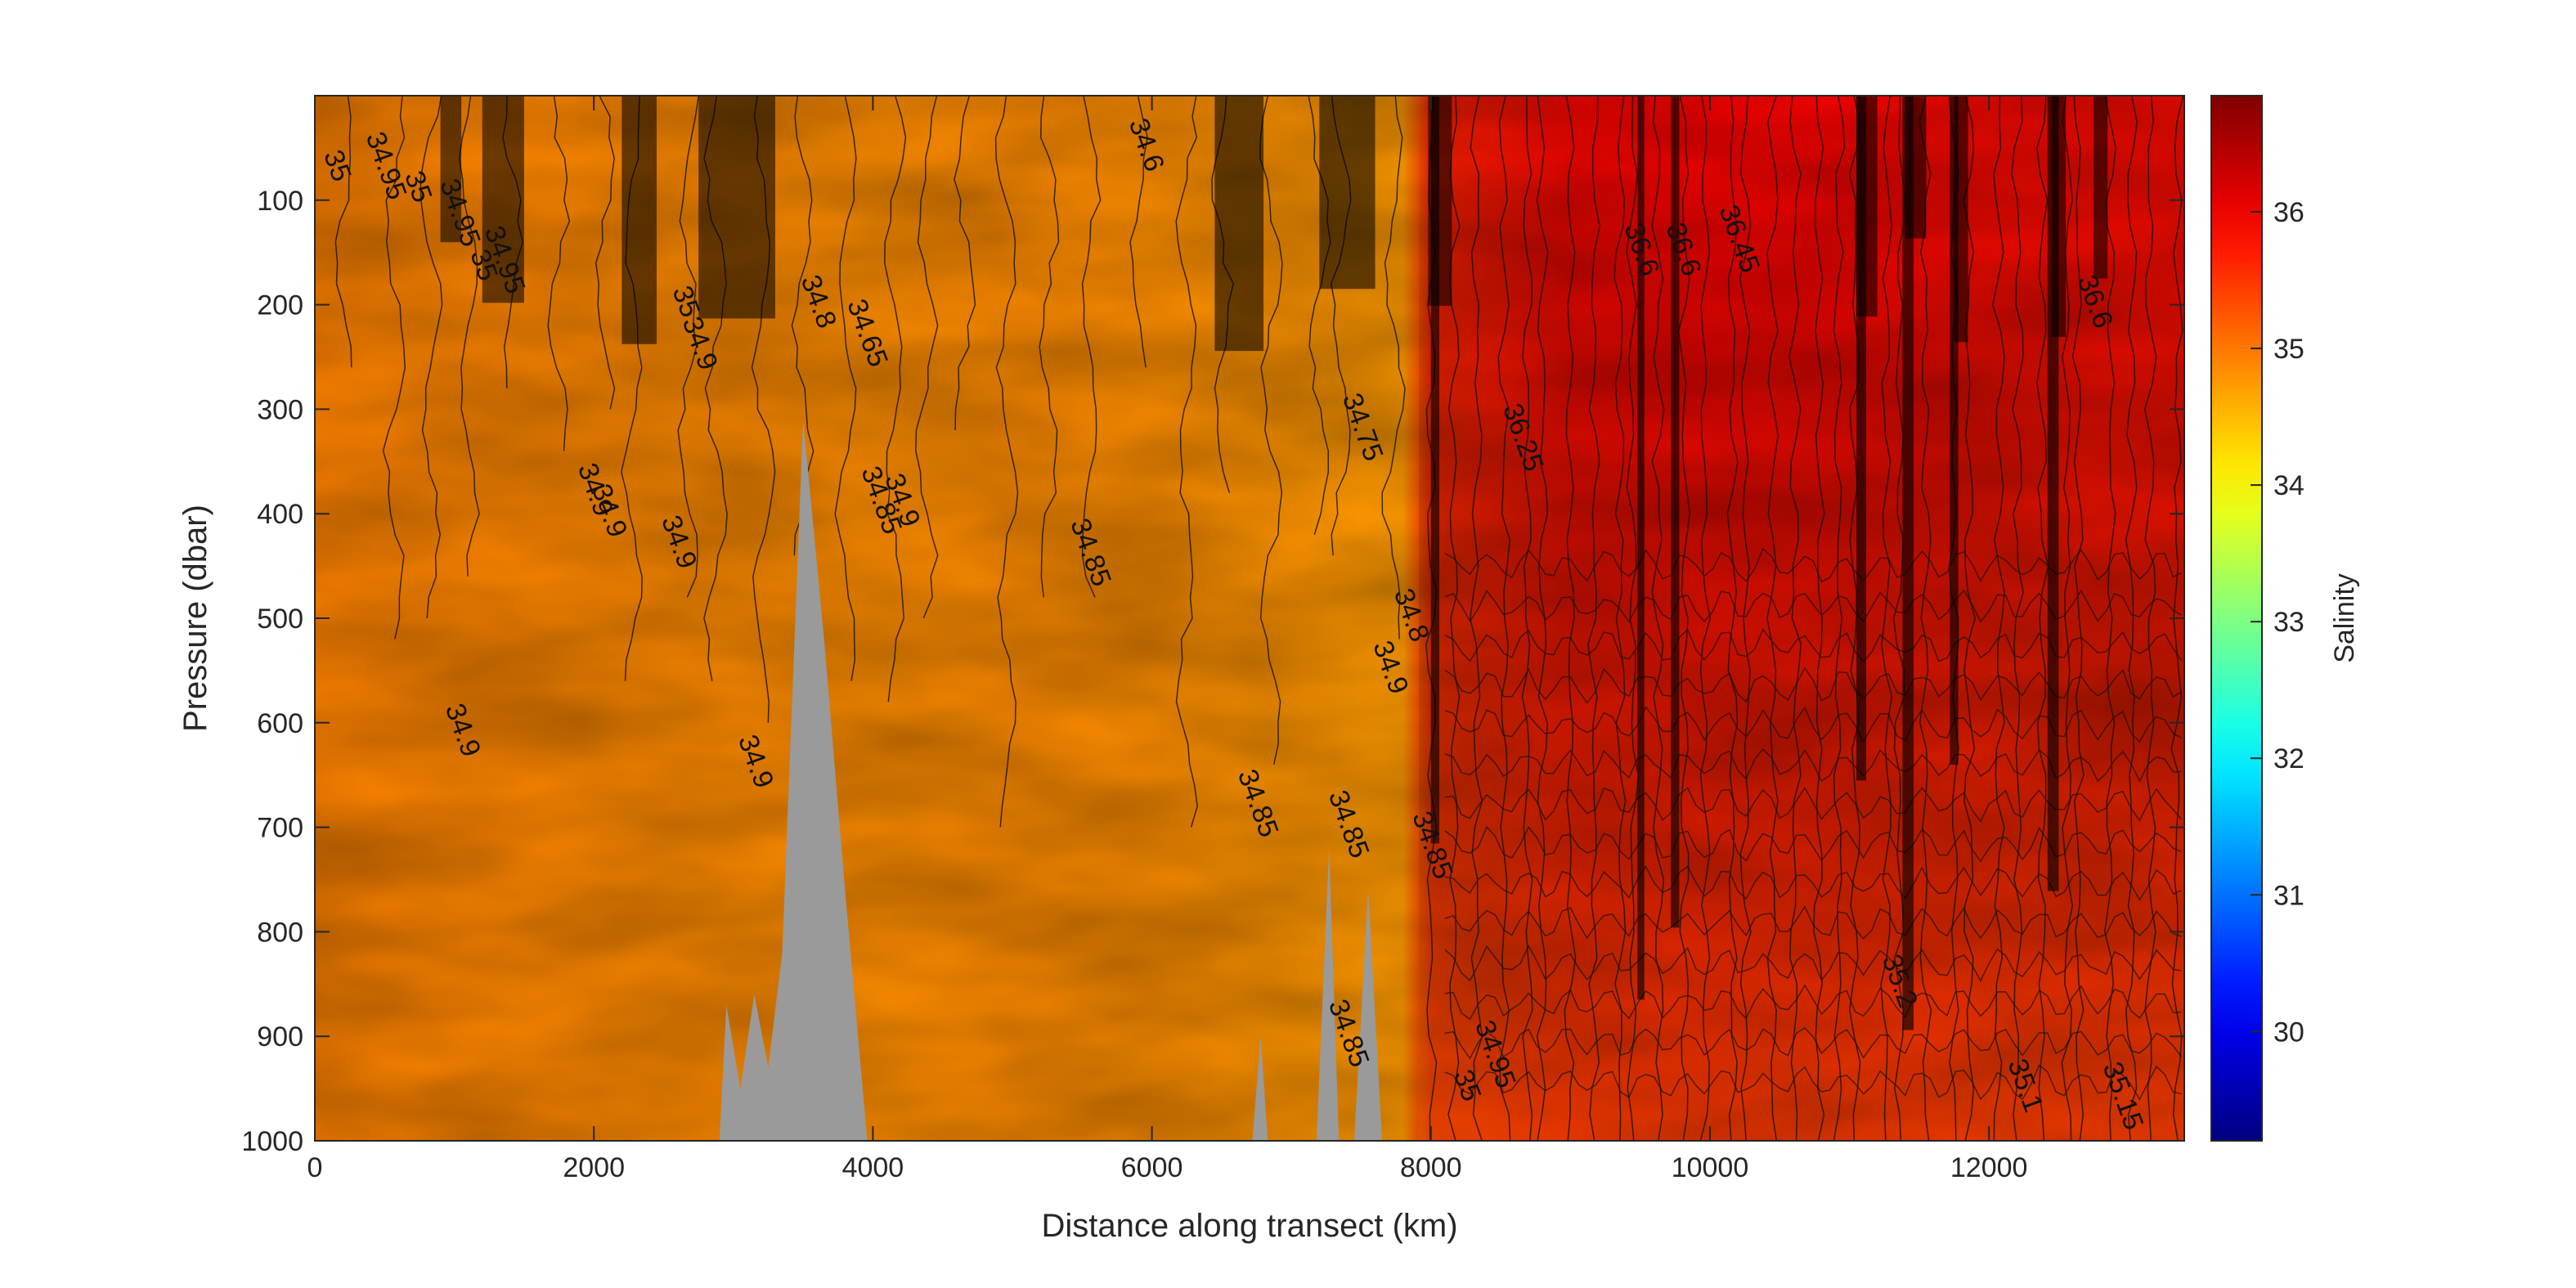 Image resolution: width=2576 pixels, height=1288 pixels. I want to click on x-tick-label: 12000, so click(1989, 1167).